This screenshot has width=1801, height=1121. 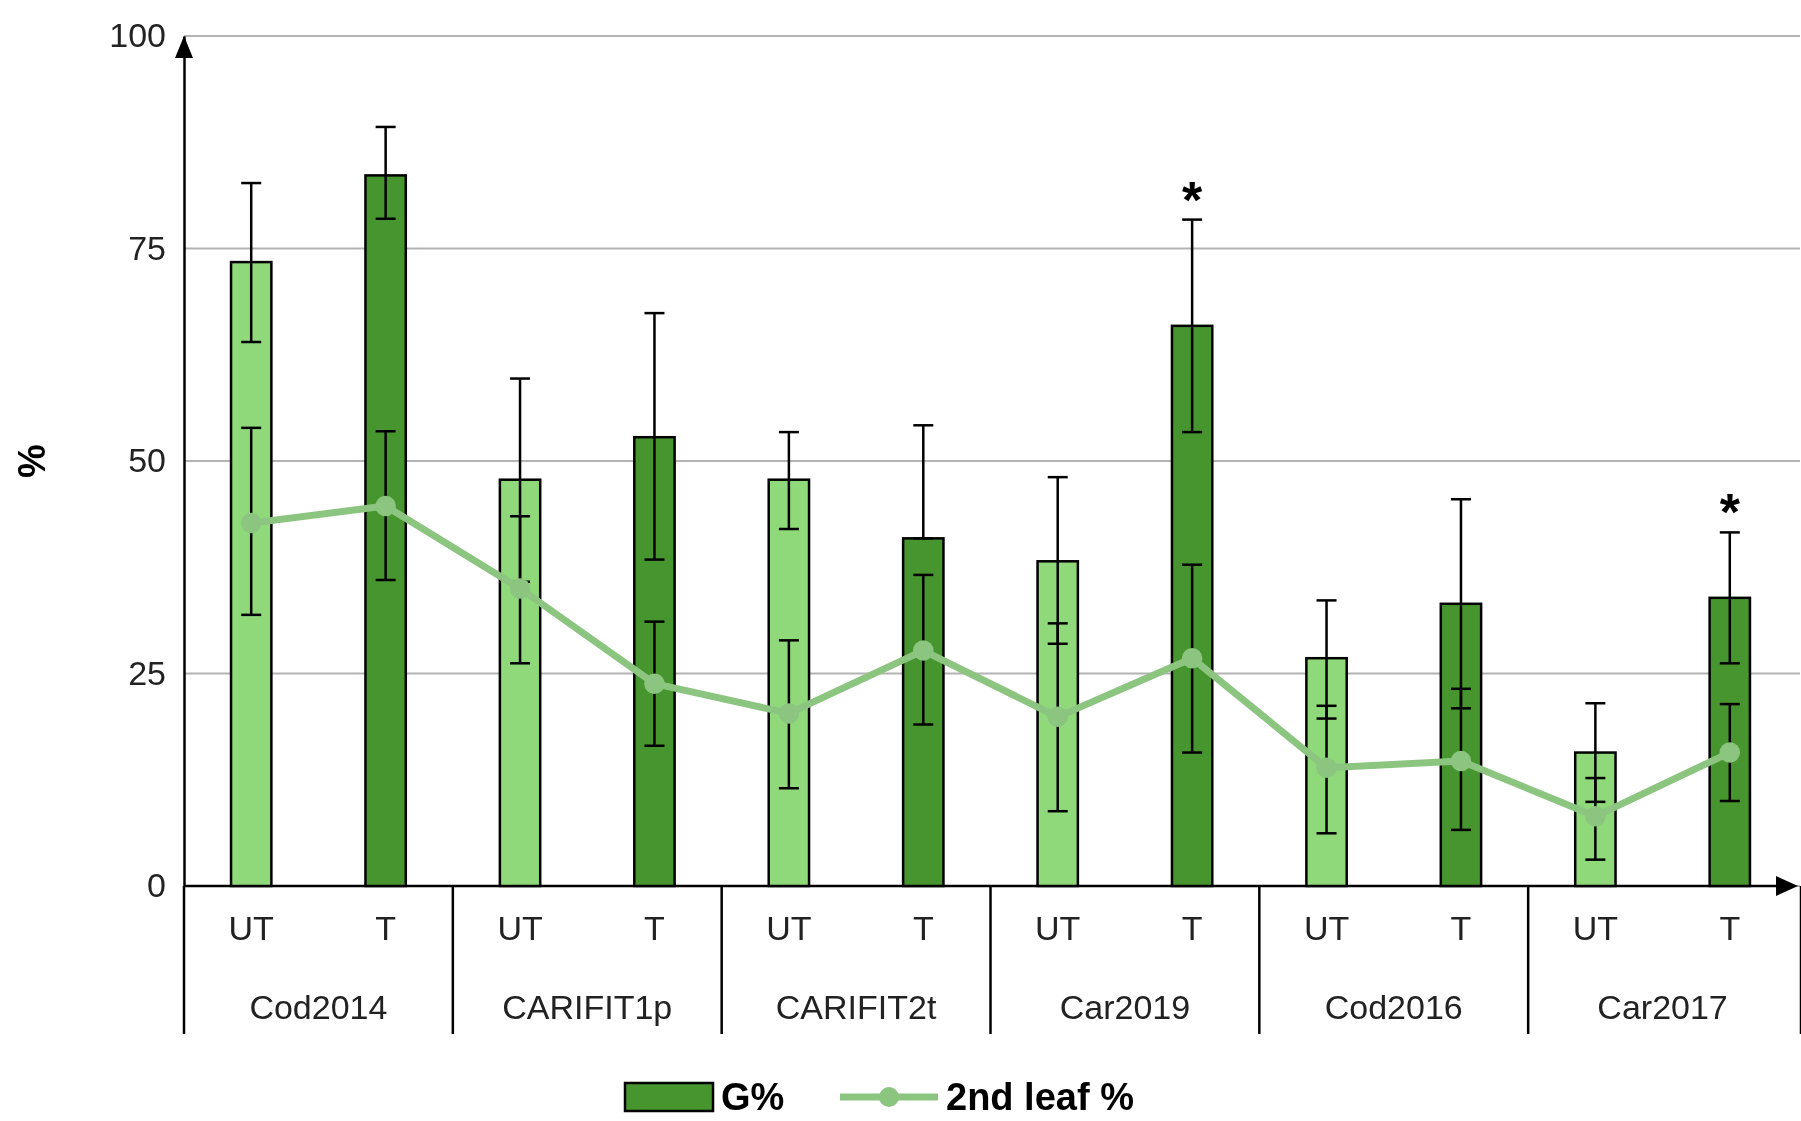 I want to click on text: Cod2014, so click(x=318, y=1007).